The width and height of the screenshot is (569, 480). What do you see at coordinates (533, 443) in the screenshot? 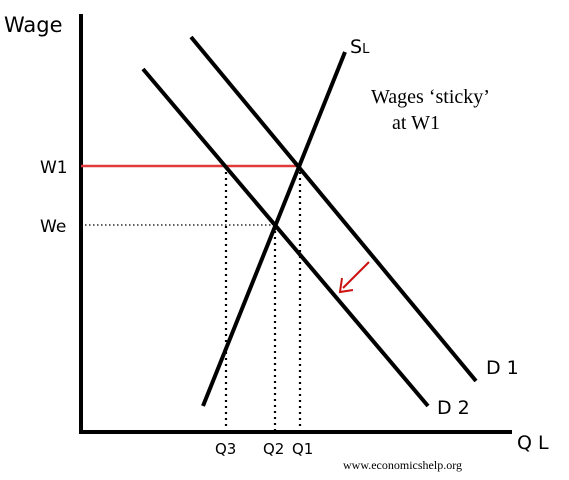
I see `x-axis-label: Q L` at bounding box center [533, 443].